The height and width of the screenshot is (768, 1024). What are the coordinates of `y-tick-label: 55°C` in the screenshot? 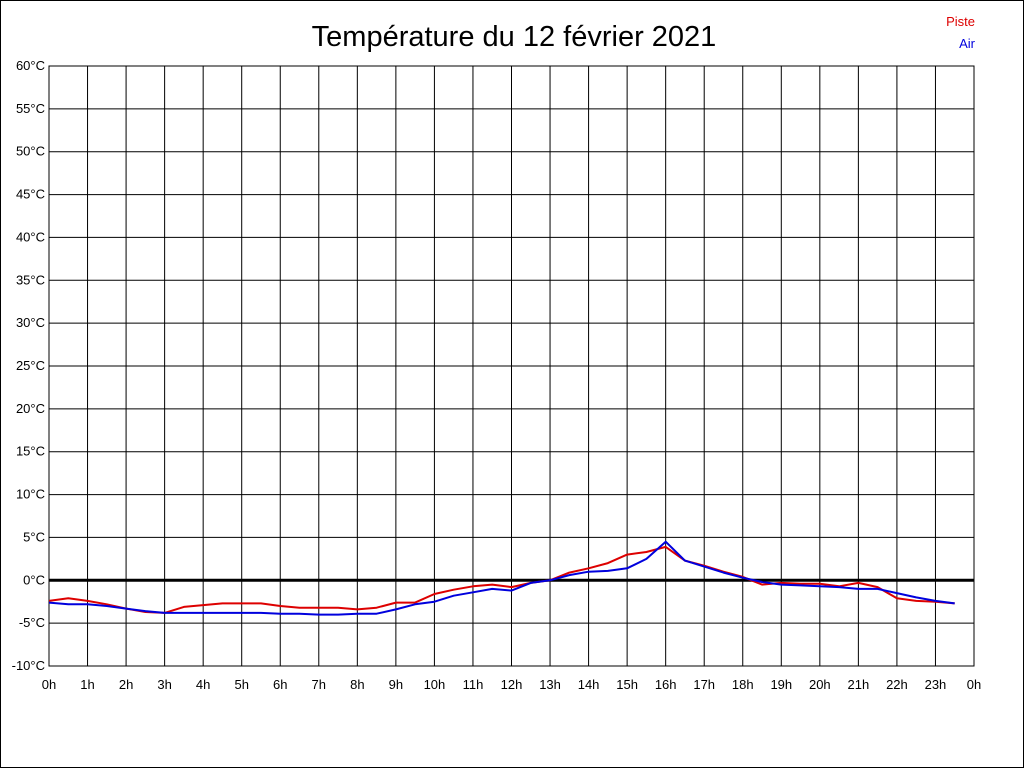 It's located at (30, 108).